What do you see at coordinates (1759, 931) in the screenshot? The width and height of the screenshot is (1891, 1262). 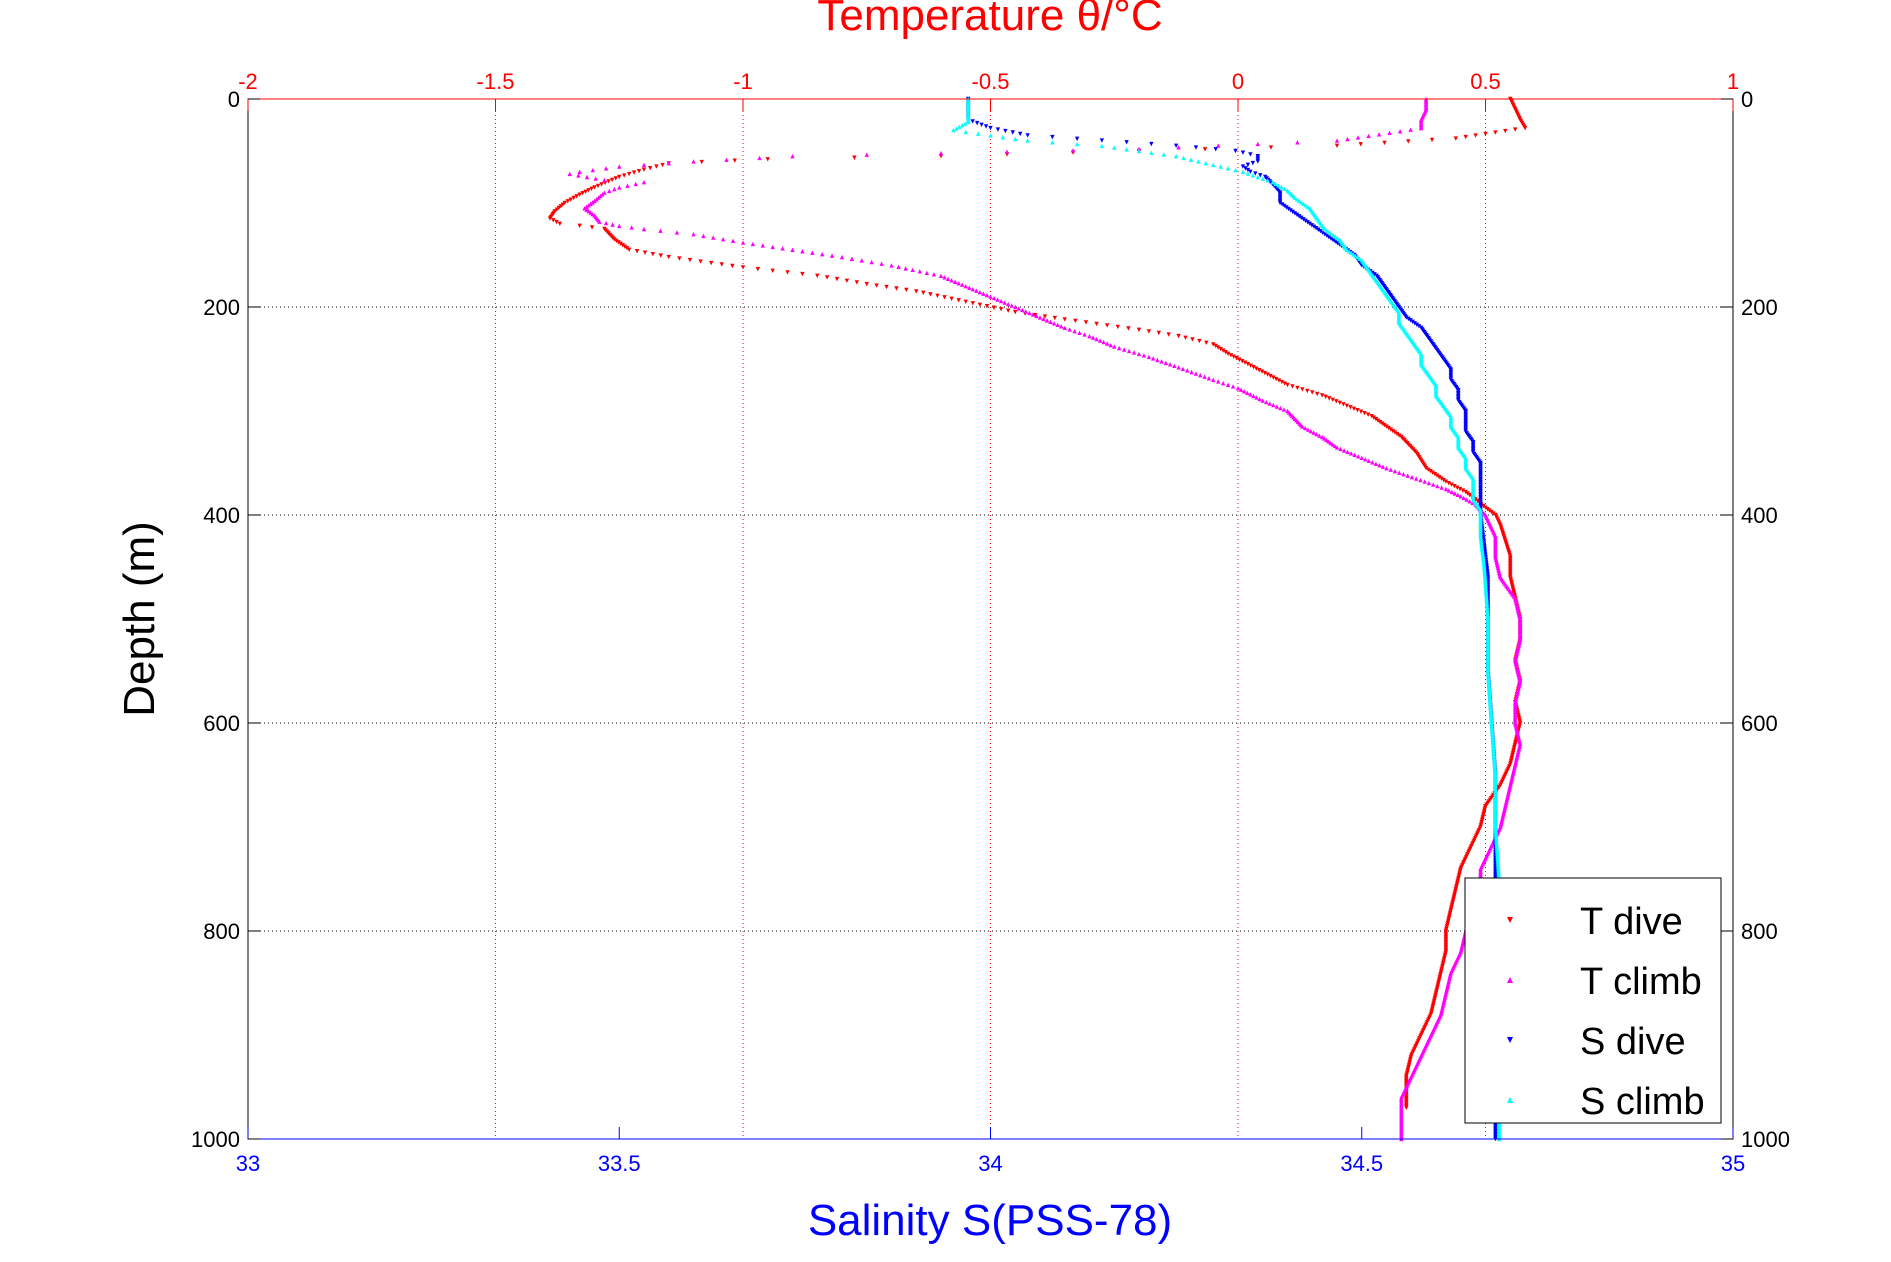 I see `right-axis-tick-label: 800` at bounding box center [1759, 931].